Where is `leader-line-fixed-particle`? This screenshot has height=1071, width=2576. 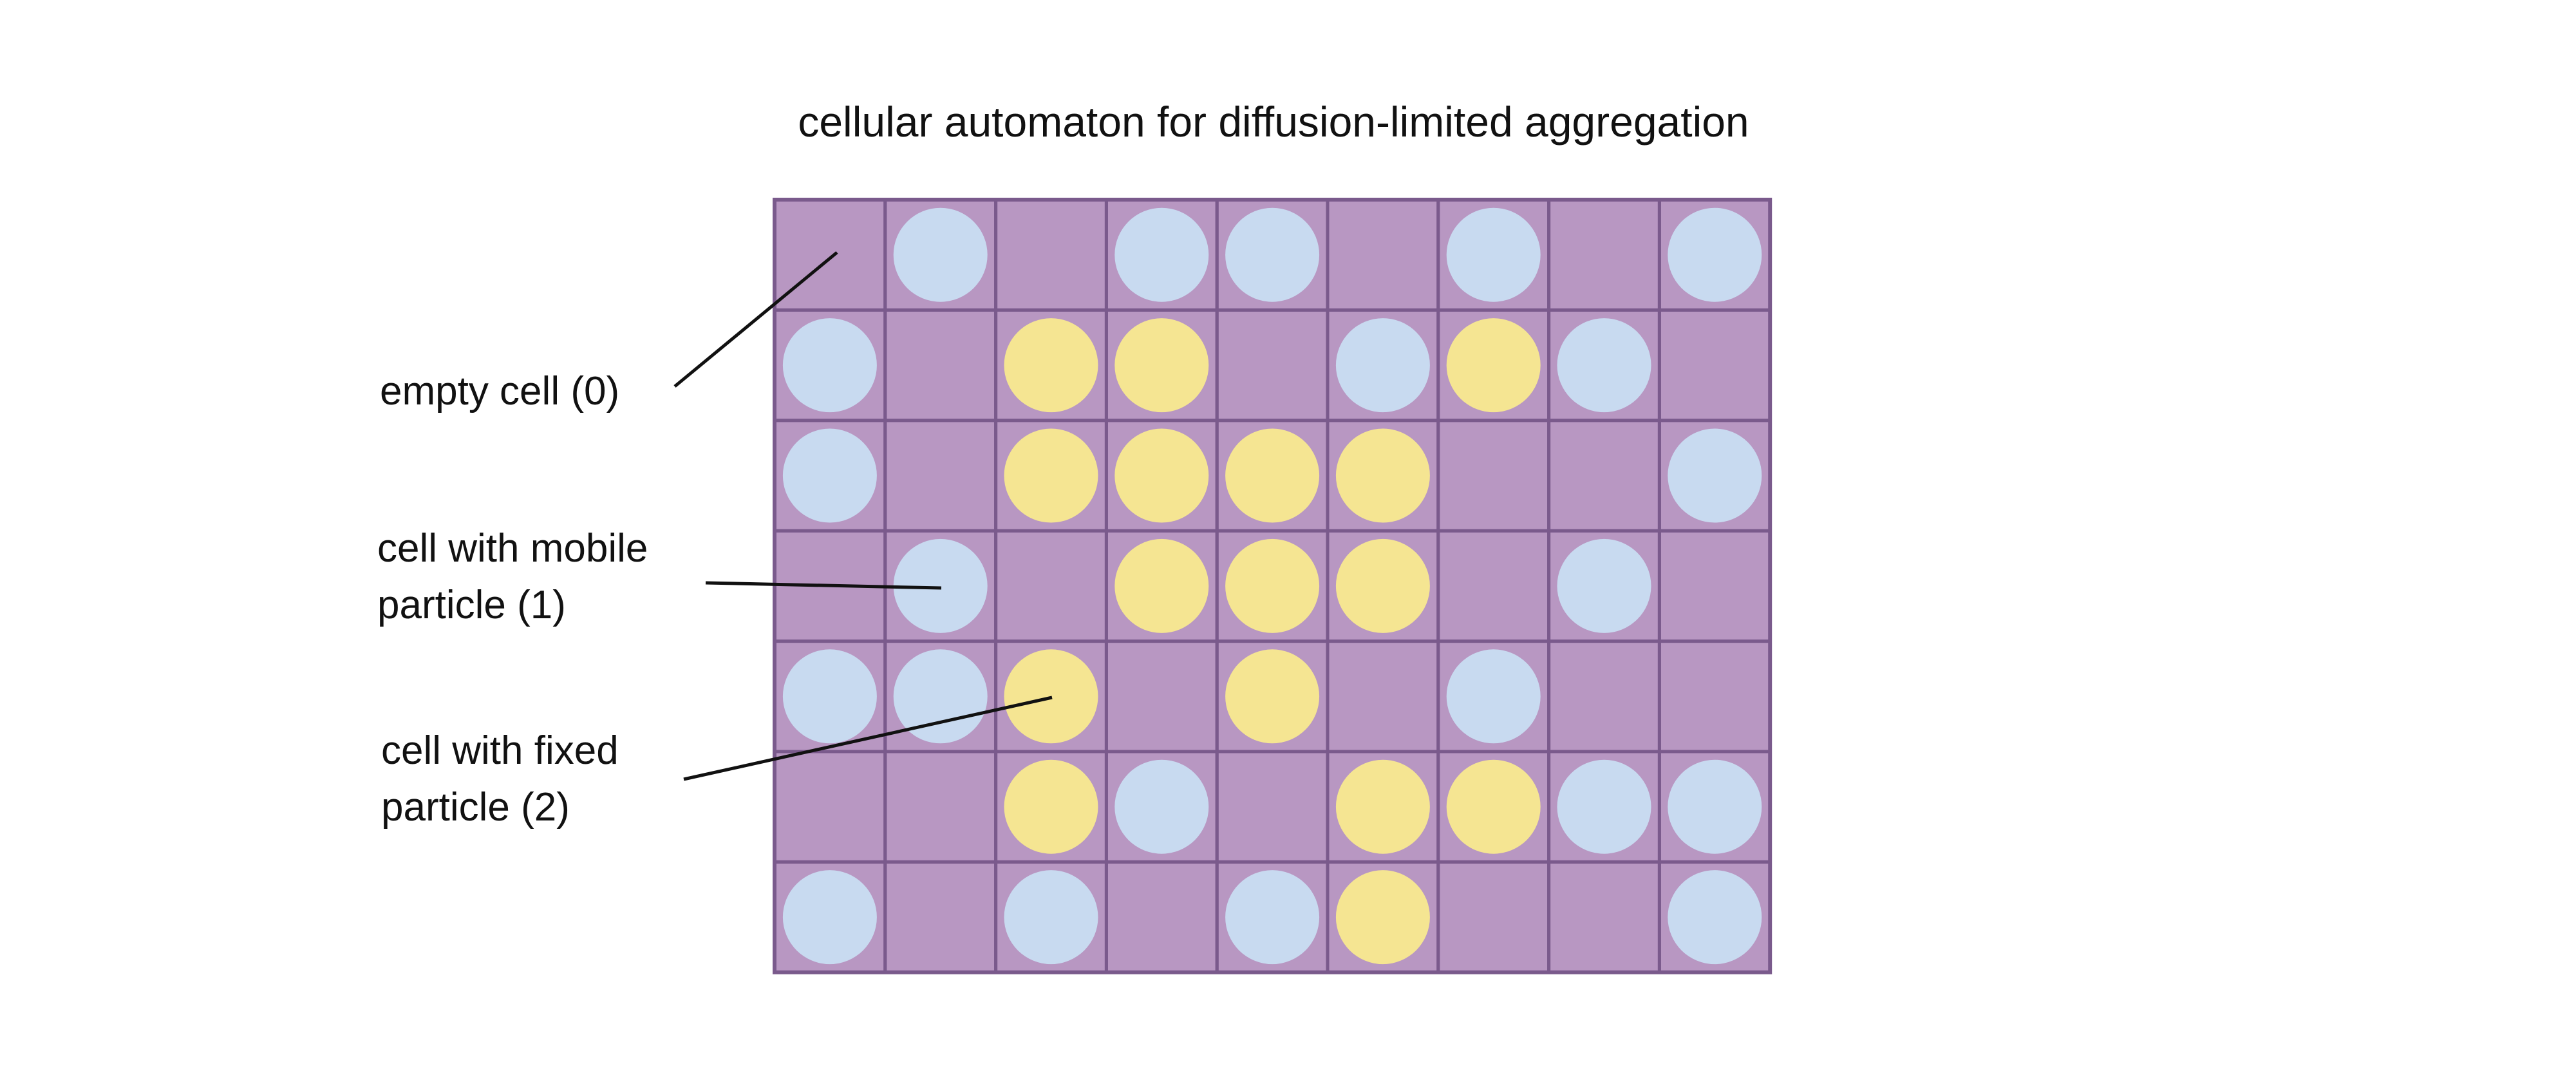 leader-line-fixed-particle is located at coordinates (868, 738).